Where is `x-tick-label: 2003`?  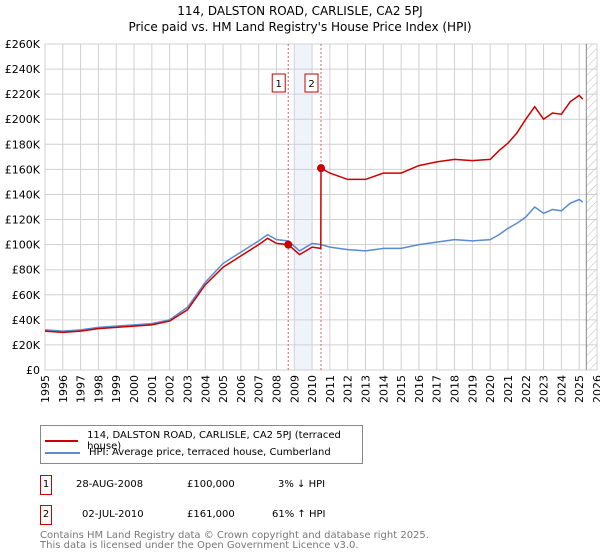 x-tick-label: 2003 is located at coordinates (187, 389).